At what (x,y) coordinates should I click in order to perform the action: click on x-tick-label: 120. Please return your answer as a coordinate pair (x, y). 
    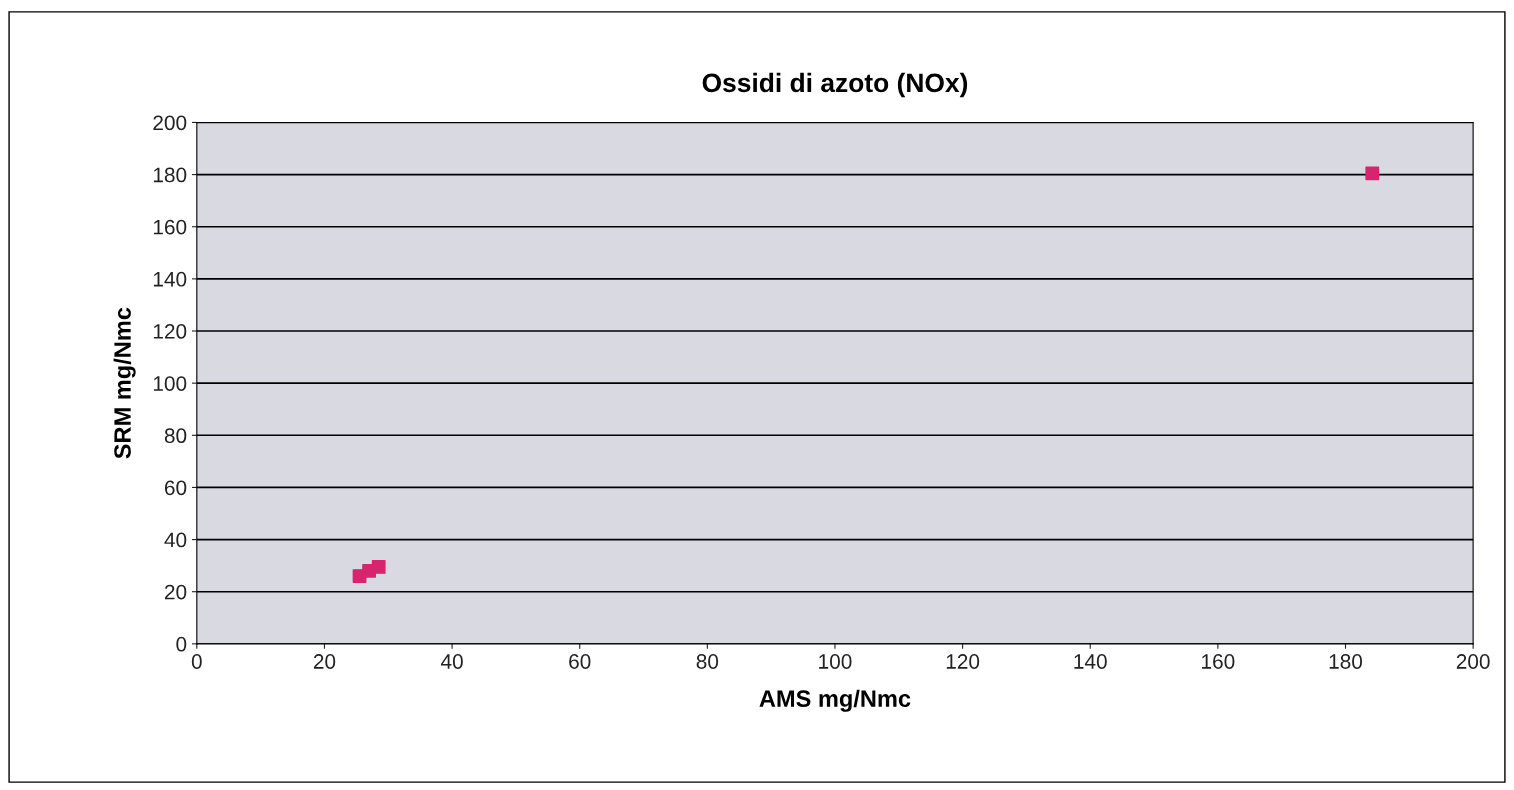
    Looking at the image, I should click on (963, 661).